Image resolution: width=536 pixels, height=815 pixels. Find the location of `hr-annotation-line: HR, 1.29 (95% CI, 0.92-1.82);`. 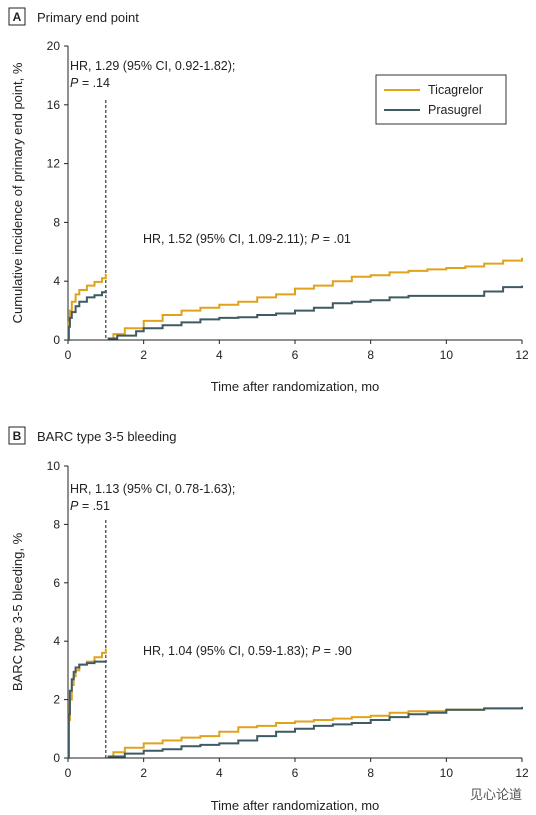

hr-annotation-line: HR, 1.29 (95% CI, 0.92-1.82); is located at coordinates (152, 66).